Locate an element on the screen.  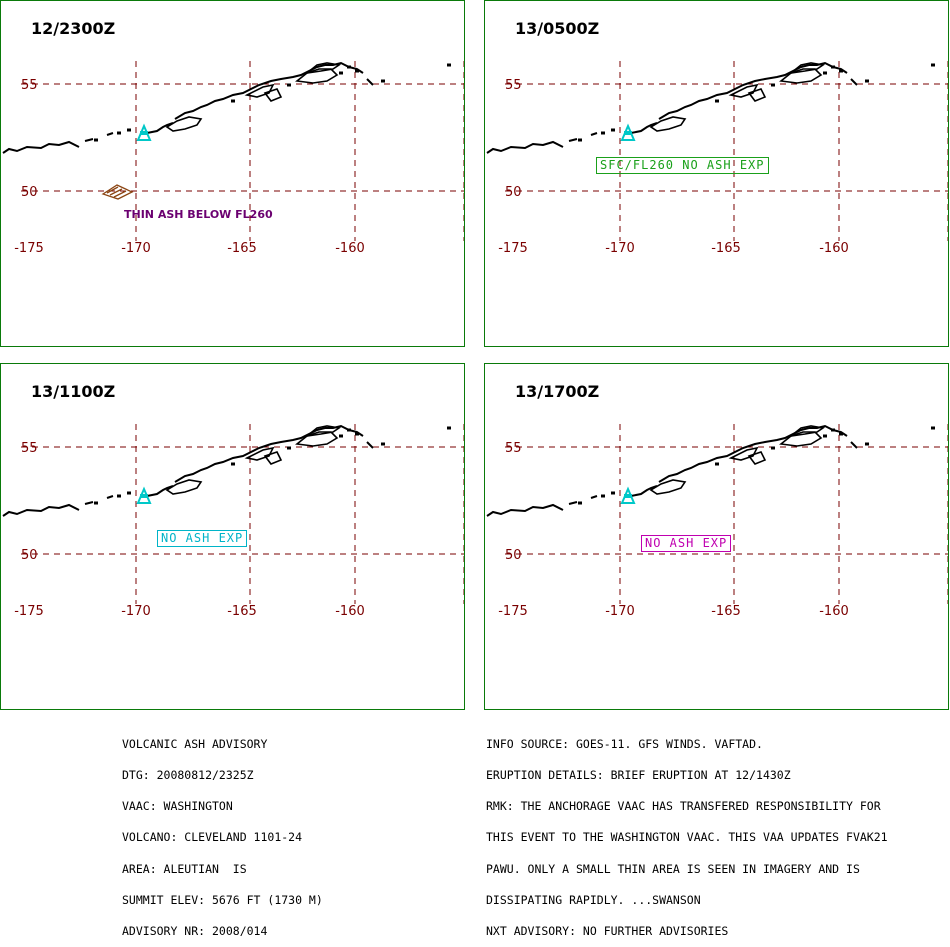
advisory-line: NXT ADVISORY: NO FURTHER ADVISORIES is located at coordinates (607, 931).